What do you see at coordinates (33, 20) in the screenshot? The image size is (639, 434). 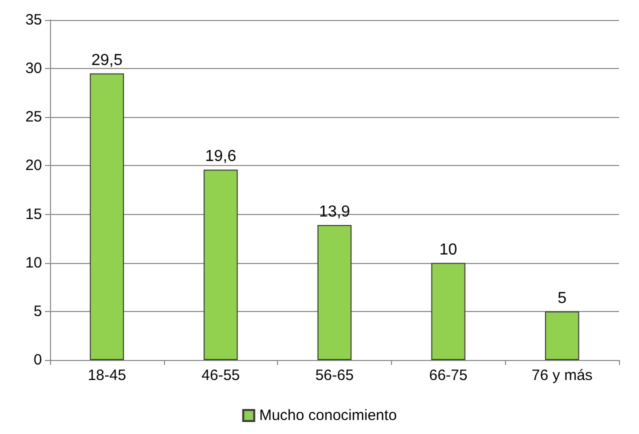 I see `y-tick-label: 35` at bounding box center [33, 20].